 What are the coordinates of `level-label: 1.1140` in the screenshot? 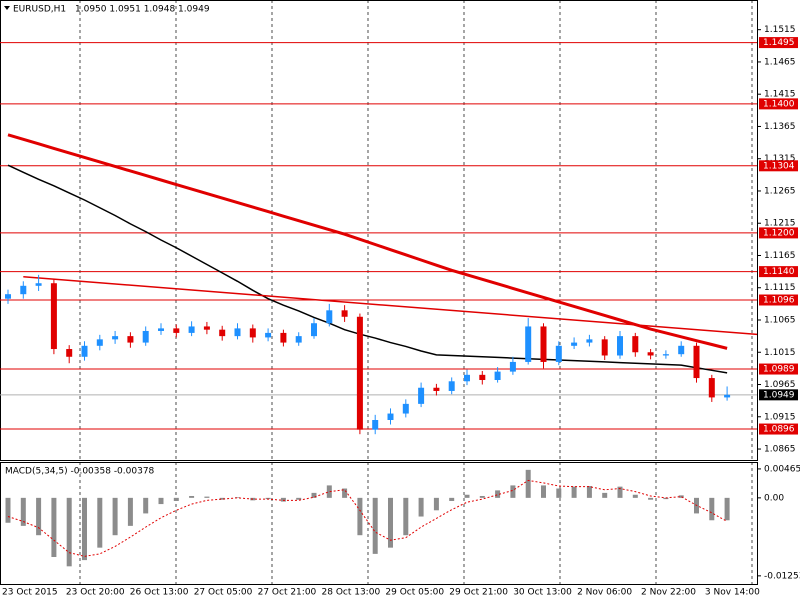 It's located at (779, 272).